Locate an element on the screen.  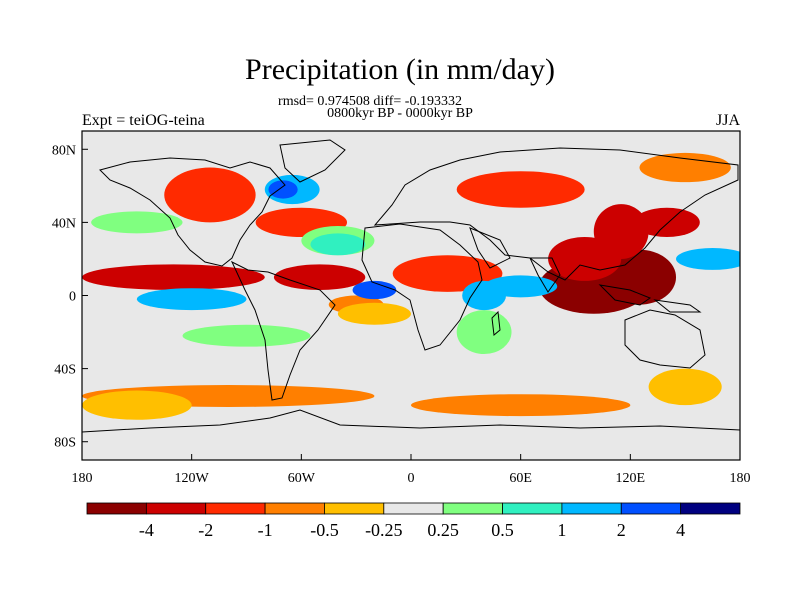
x-tick-label: 60E is located at coordinates (520, 478).